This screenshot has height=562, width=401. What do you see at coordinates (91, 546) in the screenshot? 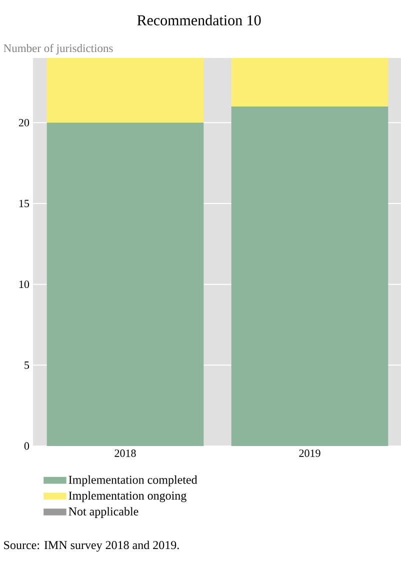
I see `source-note: Source: IMN survey 2018 and 2019.` at bounding box center [91, 546].